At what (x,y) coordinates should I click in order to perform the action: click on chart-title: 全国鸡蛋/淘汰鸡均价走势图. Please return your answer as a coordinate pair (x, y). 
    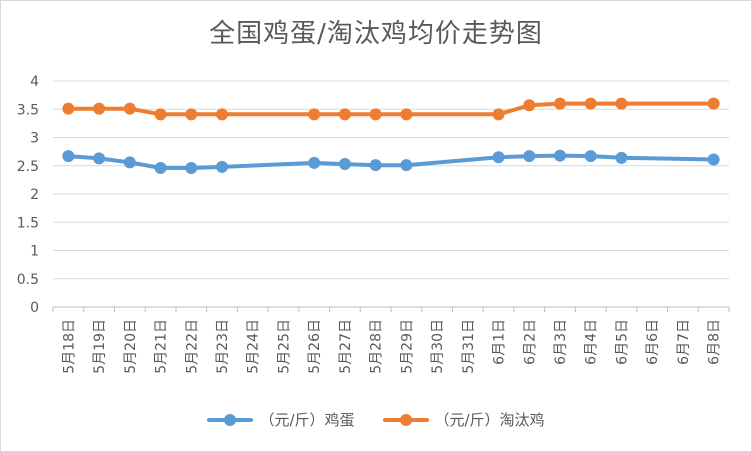
    Looking at the image, I should click on (376, 34).